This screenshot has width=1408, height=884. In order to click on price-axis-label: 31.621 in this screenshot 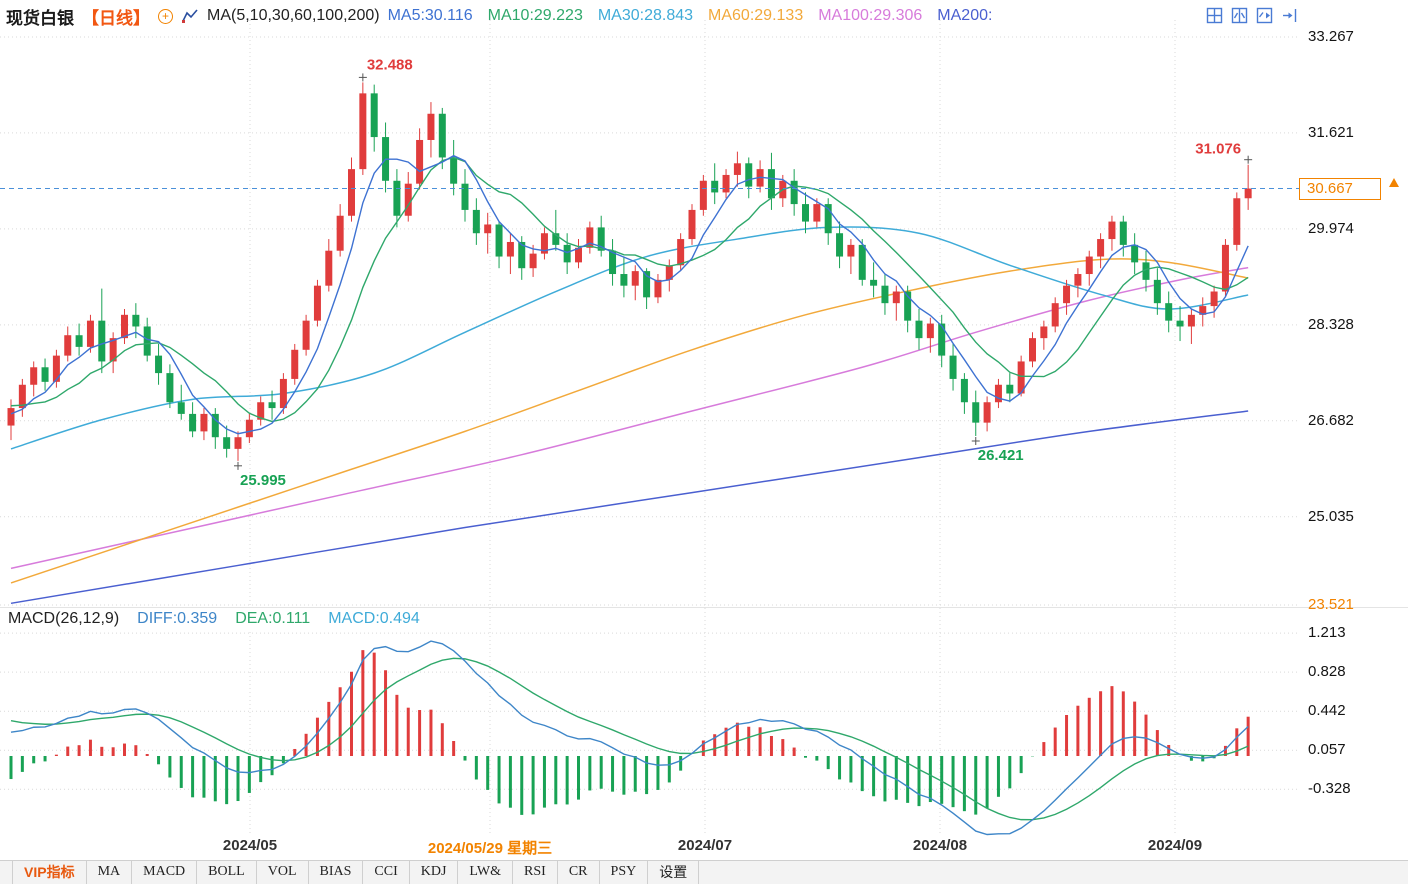, I will do `click(1331, 132)`.